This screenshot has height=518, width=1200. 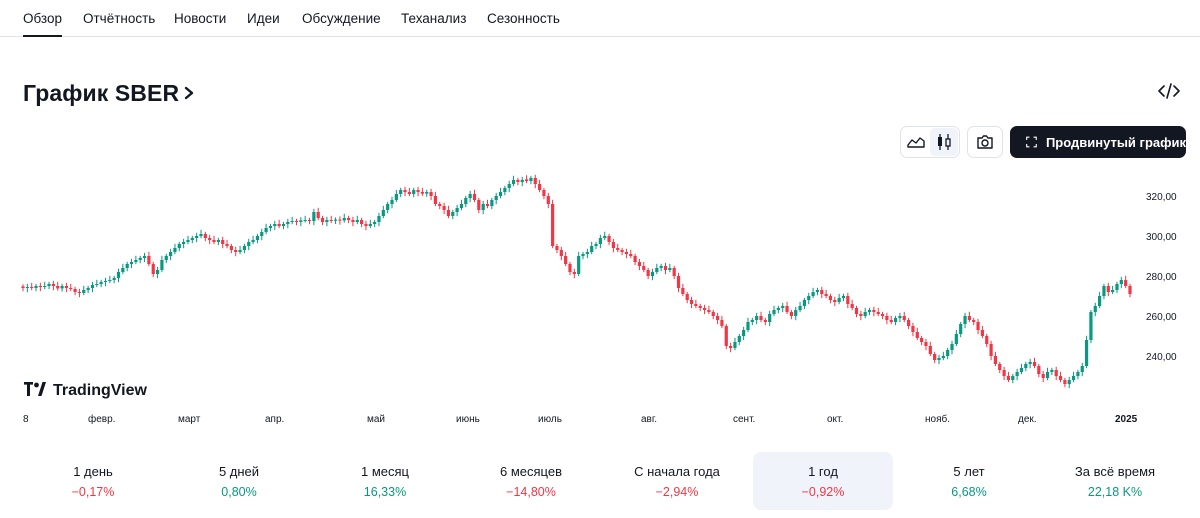 What do you see at coordinates (677, 481) in the screenshot?
I see `period-ytd: С начала года −2,94%` at bounding box center [677, 481].